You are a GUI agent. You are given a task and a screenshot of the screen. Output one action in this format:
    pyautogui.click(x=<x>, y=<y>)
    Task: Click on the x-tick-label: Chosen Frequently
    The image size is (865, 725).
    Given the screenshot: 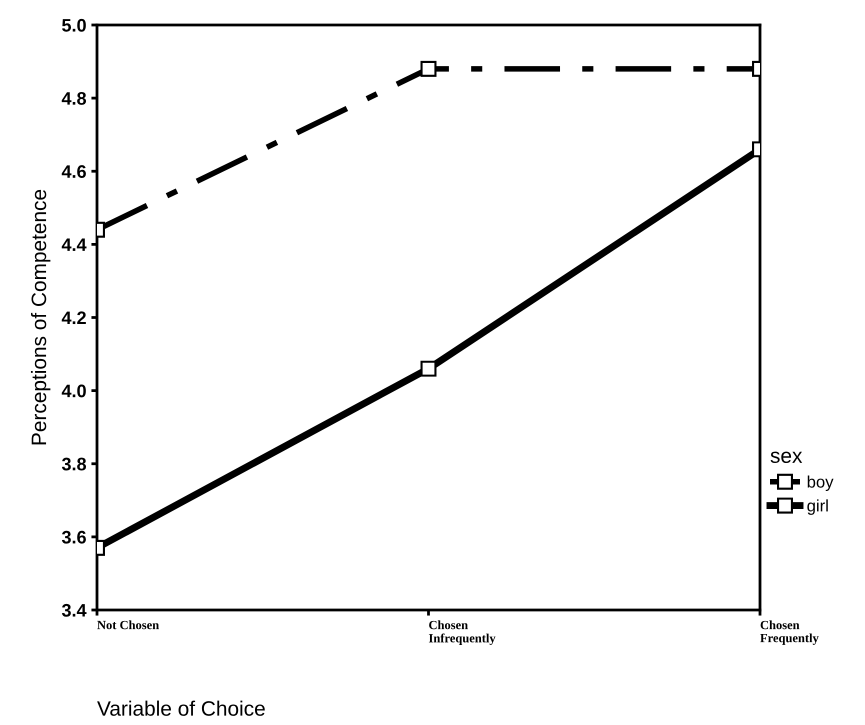 What is the action you would take?
    pyautogui.click(x=789, y=632)
    